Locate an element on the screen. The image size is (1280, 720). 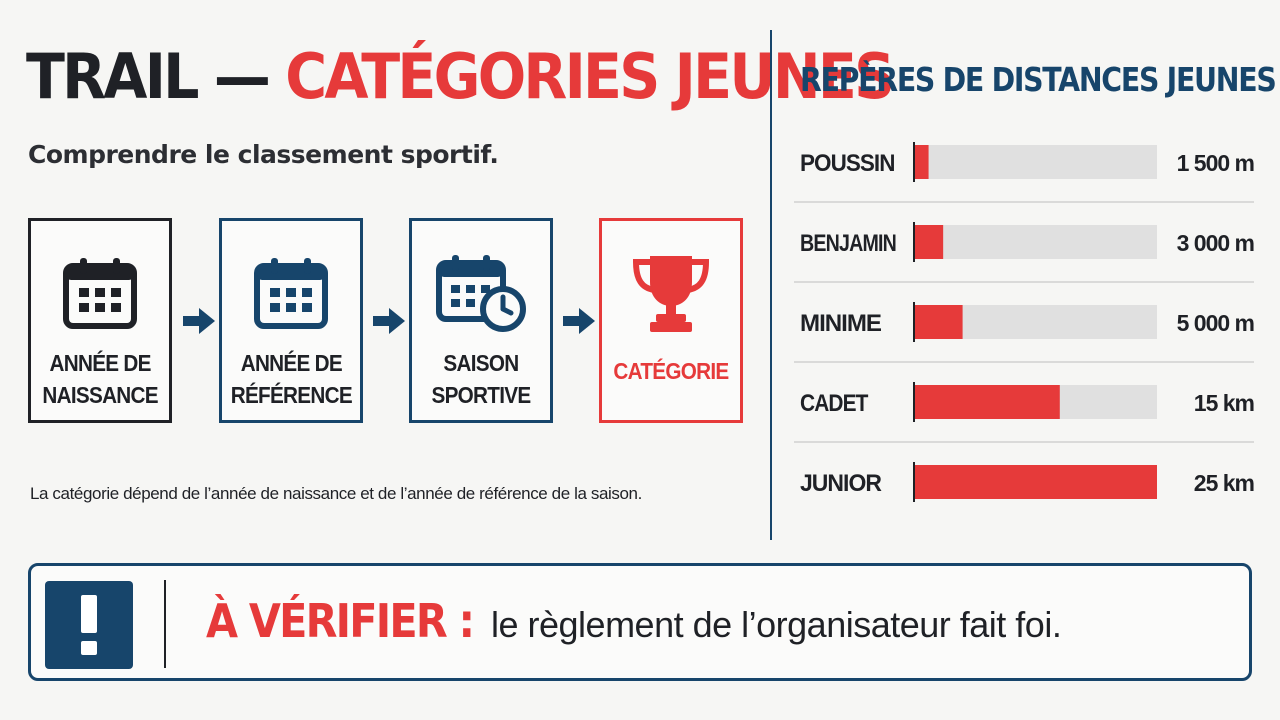
warning-label: À VÉRIFIER : is located at coordinates (340, 621).